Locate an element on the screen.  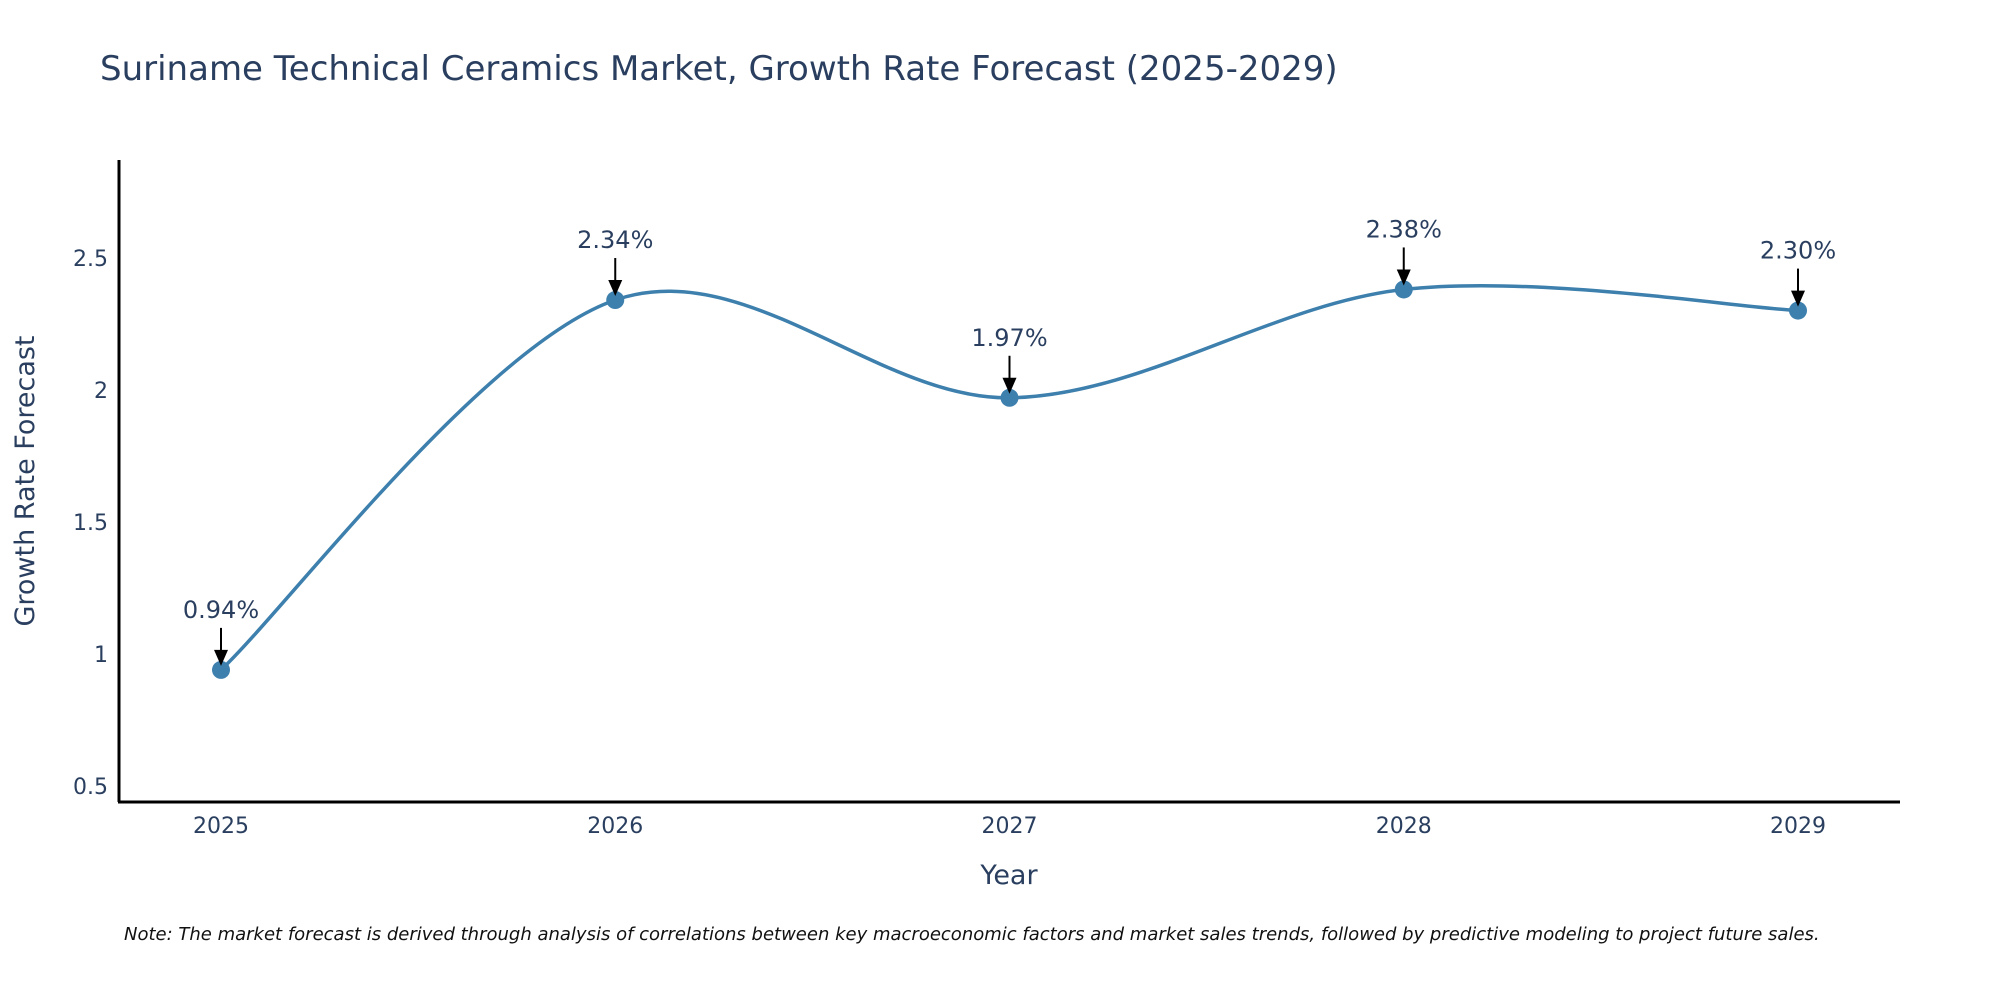
x-axis-ticks: 2025 2026 2027 2028 2029 is located at coordinates (1009, 826).